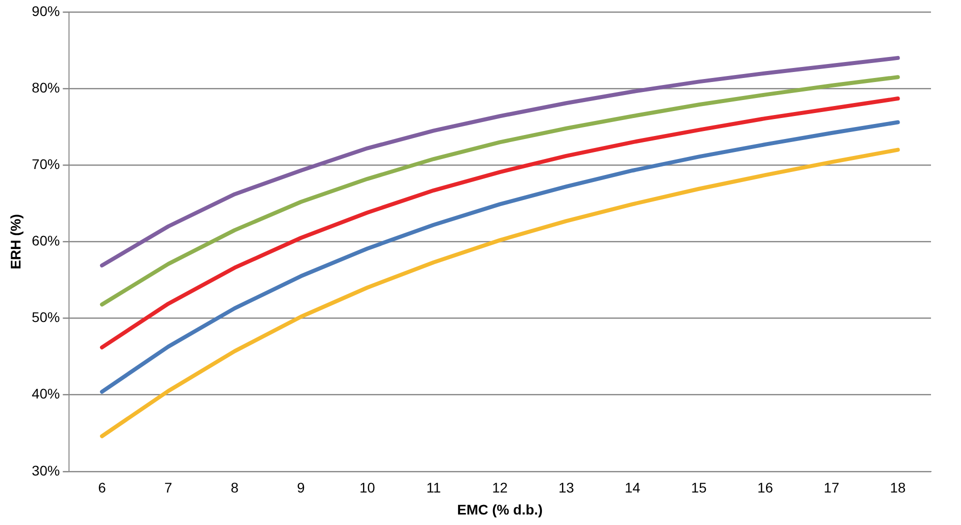  Describe the element at coordinates (102, 488) in the screenshot. I see `x-tick-label: 6` at that location.